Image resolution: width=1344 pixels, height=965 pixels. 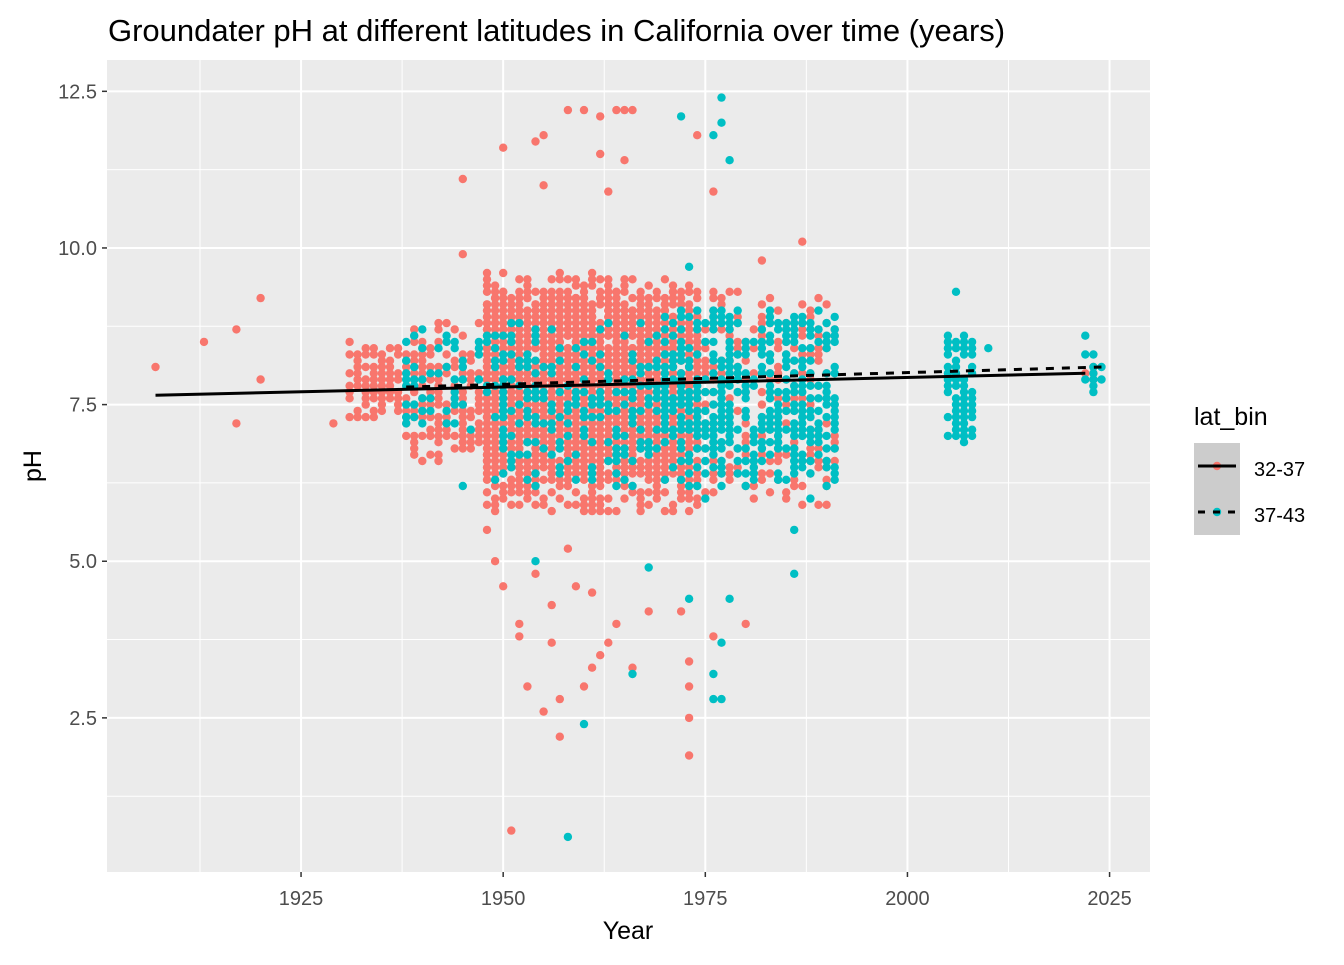 I want to click on x-tick-label: 1975, so click(x=705, y=899).